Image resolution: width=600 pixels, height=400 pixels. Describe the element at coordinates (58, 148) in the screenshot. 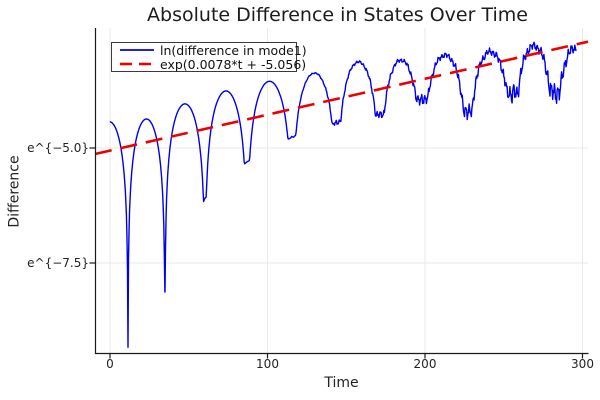

I see `y-tick-label-e-5.0: e^{−5.0}` at that location.